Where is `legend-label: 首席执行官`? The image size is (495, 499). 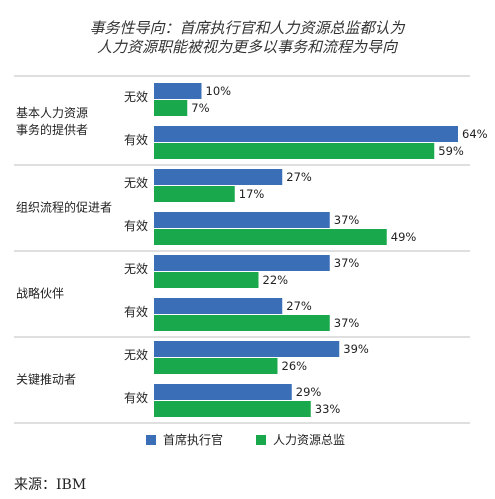
legend-label: 首席执行官 is located at coordinates (193, 439).